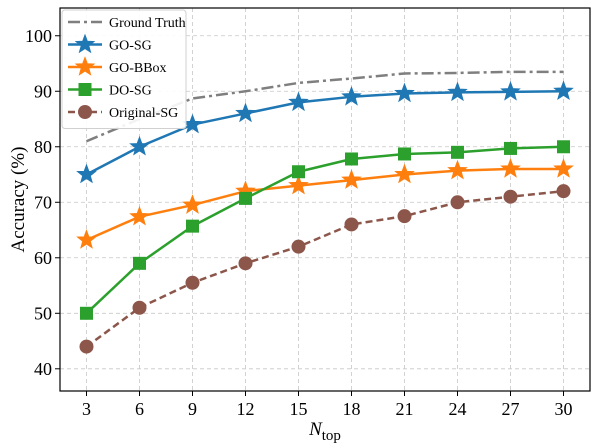  What do you see at coordinates (299, 409) in the screenshot?
I see `x-tick-label: 15` at bounding box center [299, 409].